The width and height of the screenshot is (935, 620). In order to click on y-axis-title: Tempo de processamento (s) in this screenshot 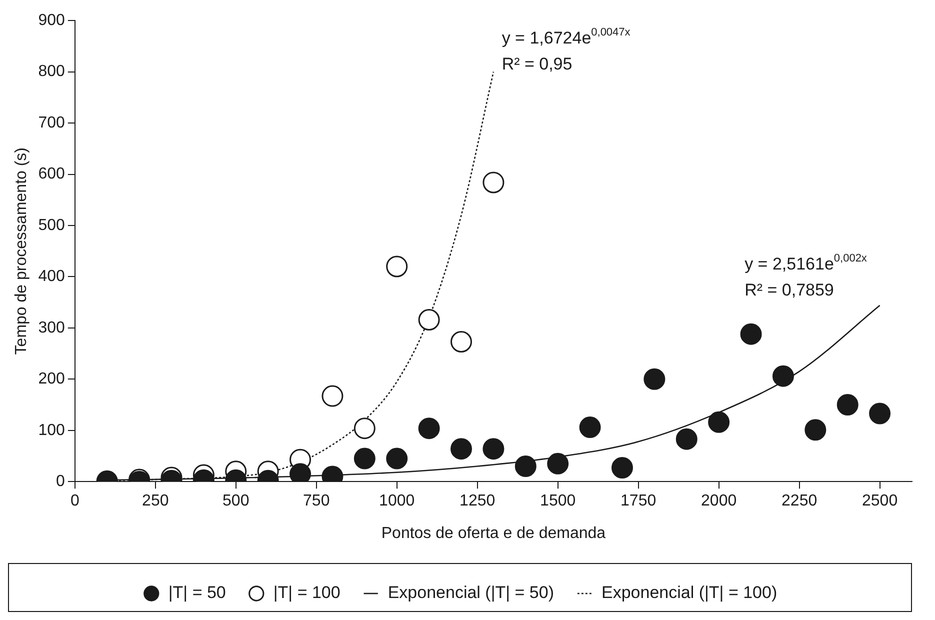, I will do `click(21, 251)`.